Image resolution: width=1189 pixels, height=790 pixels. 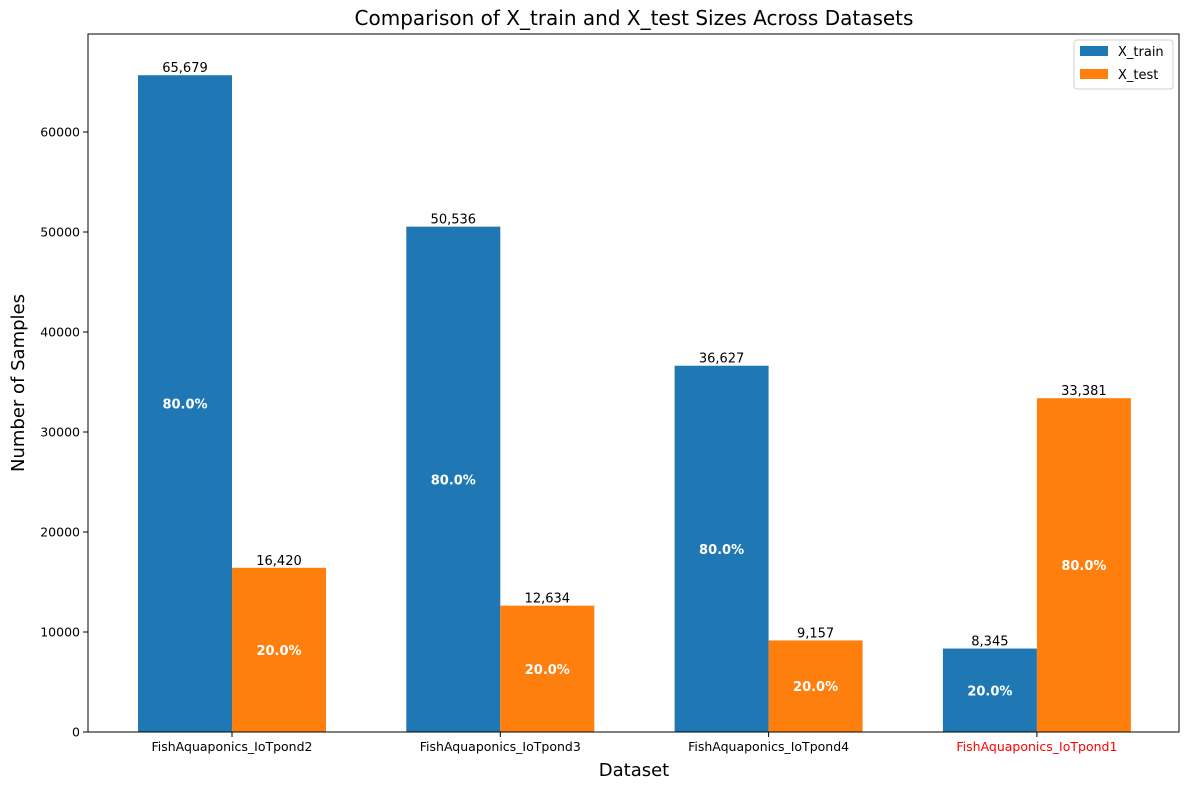 I want to click on value-label: 65,679, so click(x=185, y=68).